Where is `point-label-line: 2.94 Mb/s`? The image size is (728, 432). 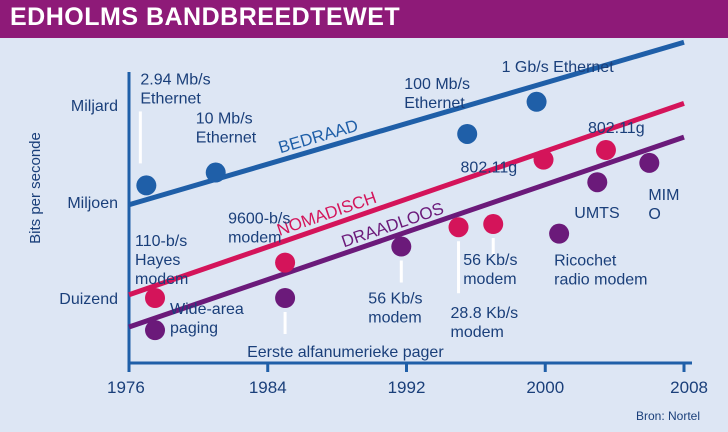
point-label-line: 2.94 Mb/s is located at coordinates (175, 79).